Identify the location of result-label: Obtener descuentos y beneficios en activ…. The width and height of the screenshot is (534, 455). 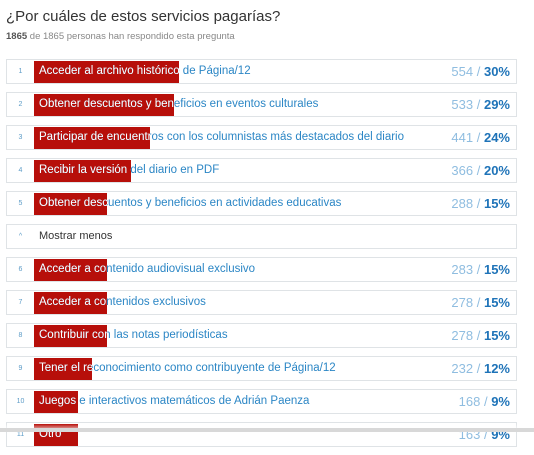
(190, 203).